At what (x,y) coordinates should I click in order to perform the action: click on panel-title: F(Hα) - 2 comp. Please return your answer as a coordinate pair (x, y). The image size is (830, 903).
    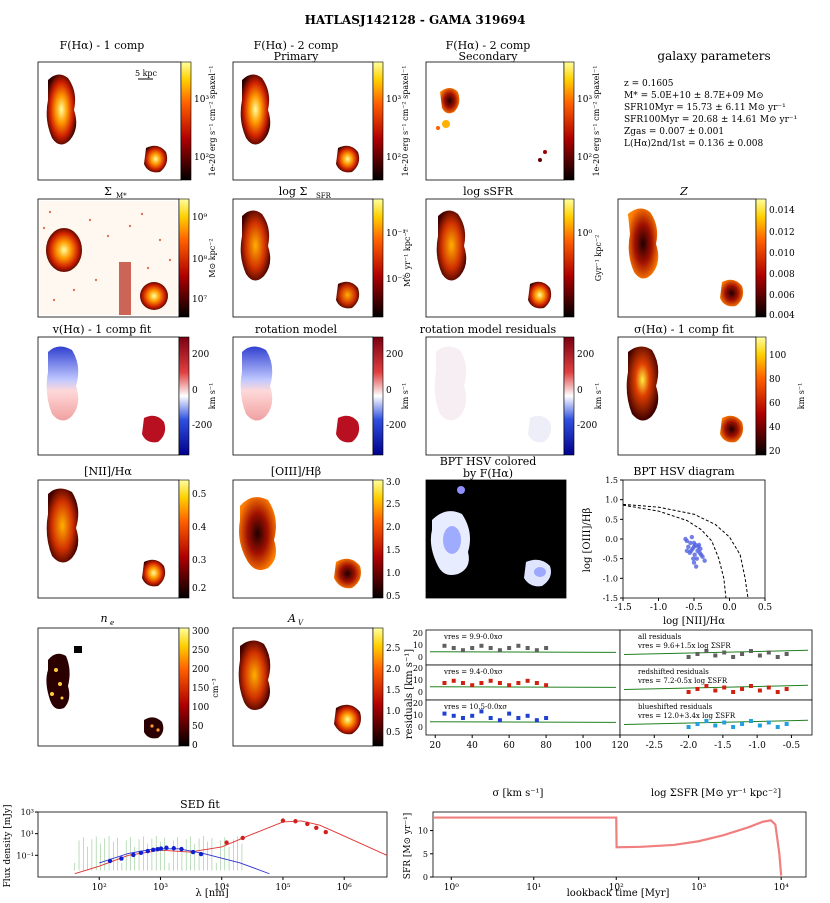
    Looking at the image, I should click on (296, 45).